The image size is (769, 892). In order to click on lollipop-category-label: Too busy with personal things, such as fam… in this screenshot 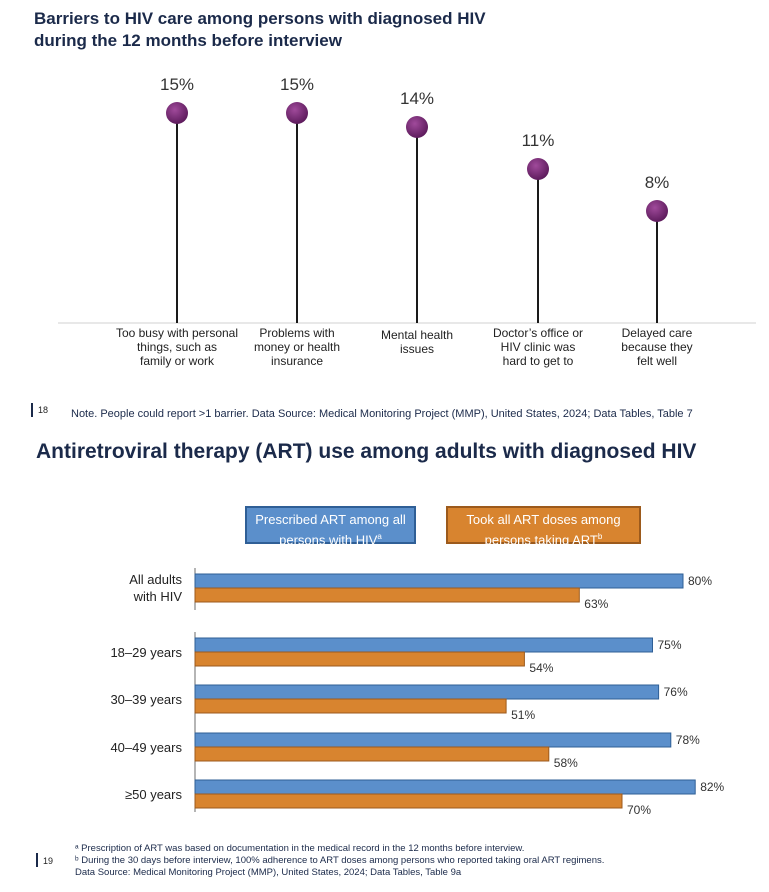, I will do `click(177, 347)`.